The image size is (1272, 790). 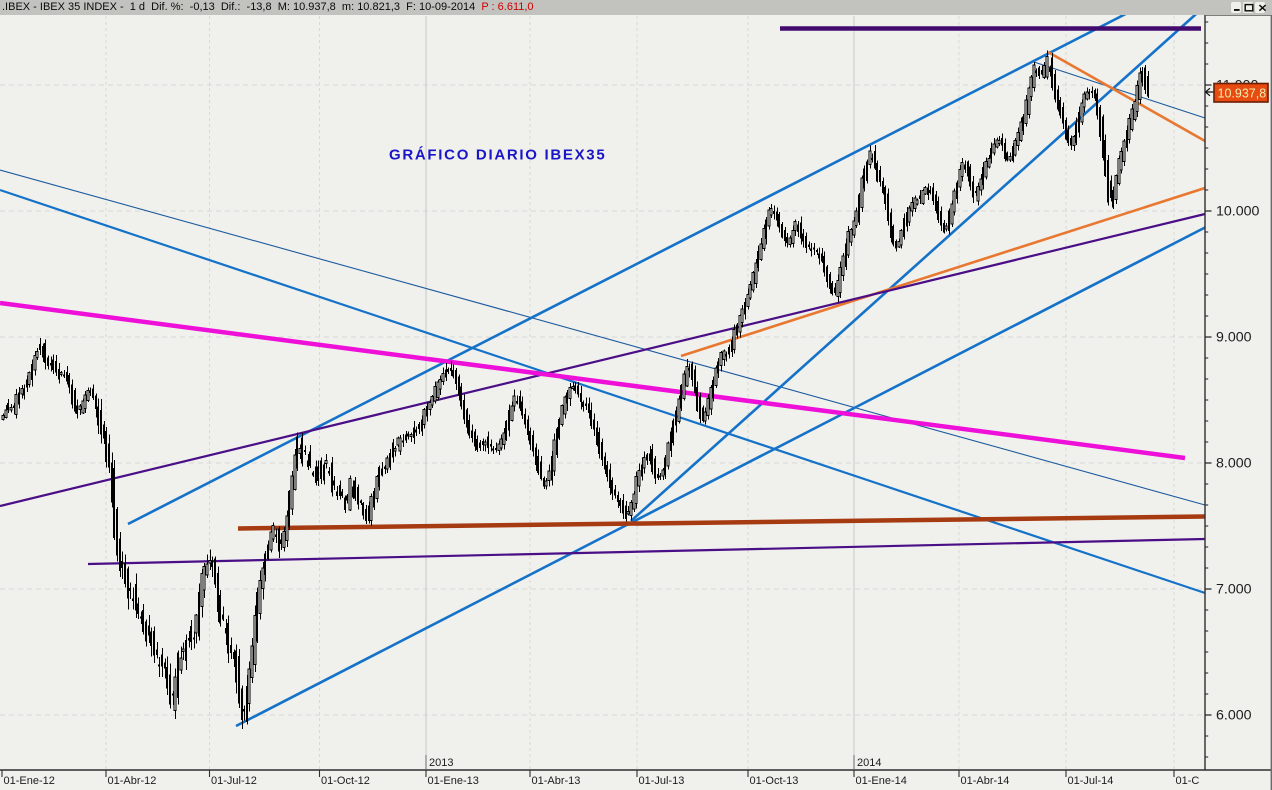 I want to click on svg-text: 2013, so click(x=441, y=763).